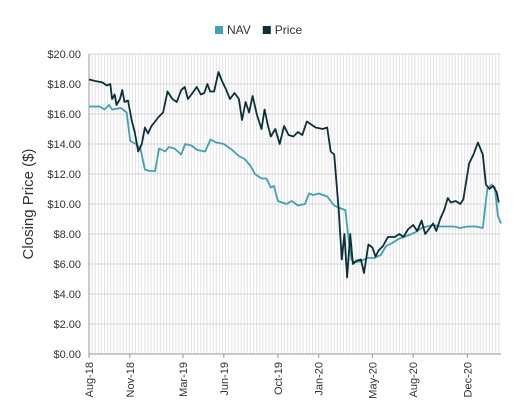 The height and width of the screenshot is (416, 520). What do you see at coordinates (320, 379) in the screenshot?
I see `x-tick-label: Jan-20` at bounding box center [320, 379].